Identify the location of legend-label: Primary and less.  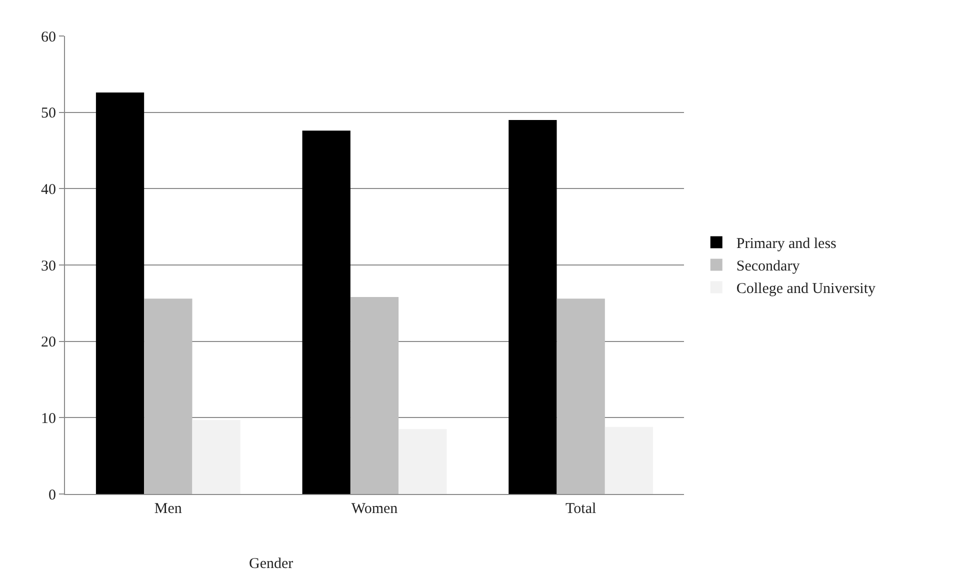
(786, 244).